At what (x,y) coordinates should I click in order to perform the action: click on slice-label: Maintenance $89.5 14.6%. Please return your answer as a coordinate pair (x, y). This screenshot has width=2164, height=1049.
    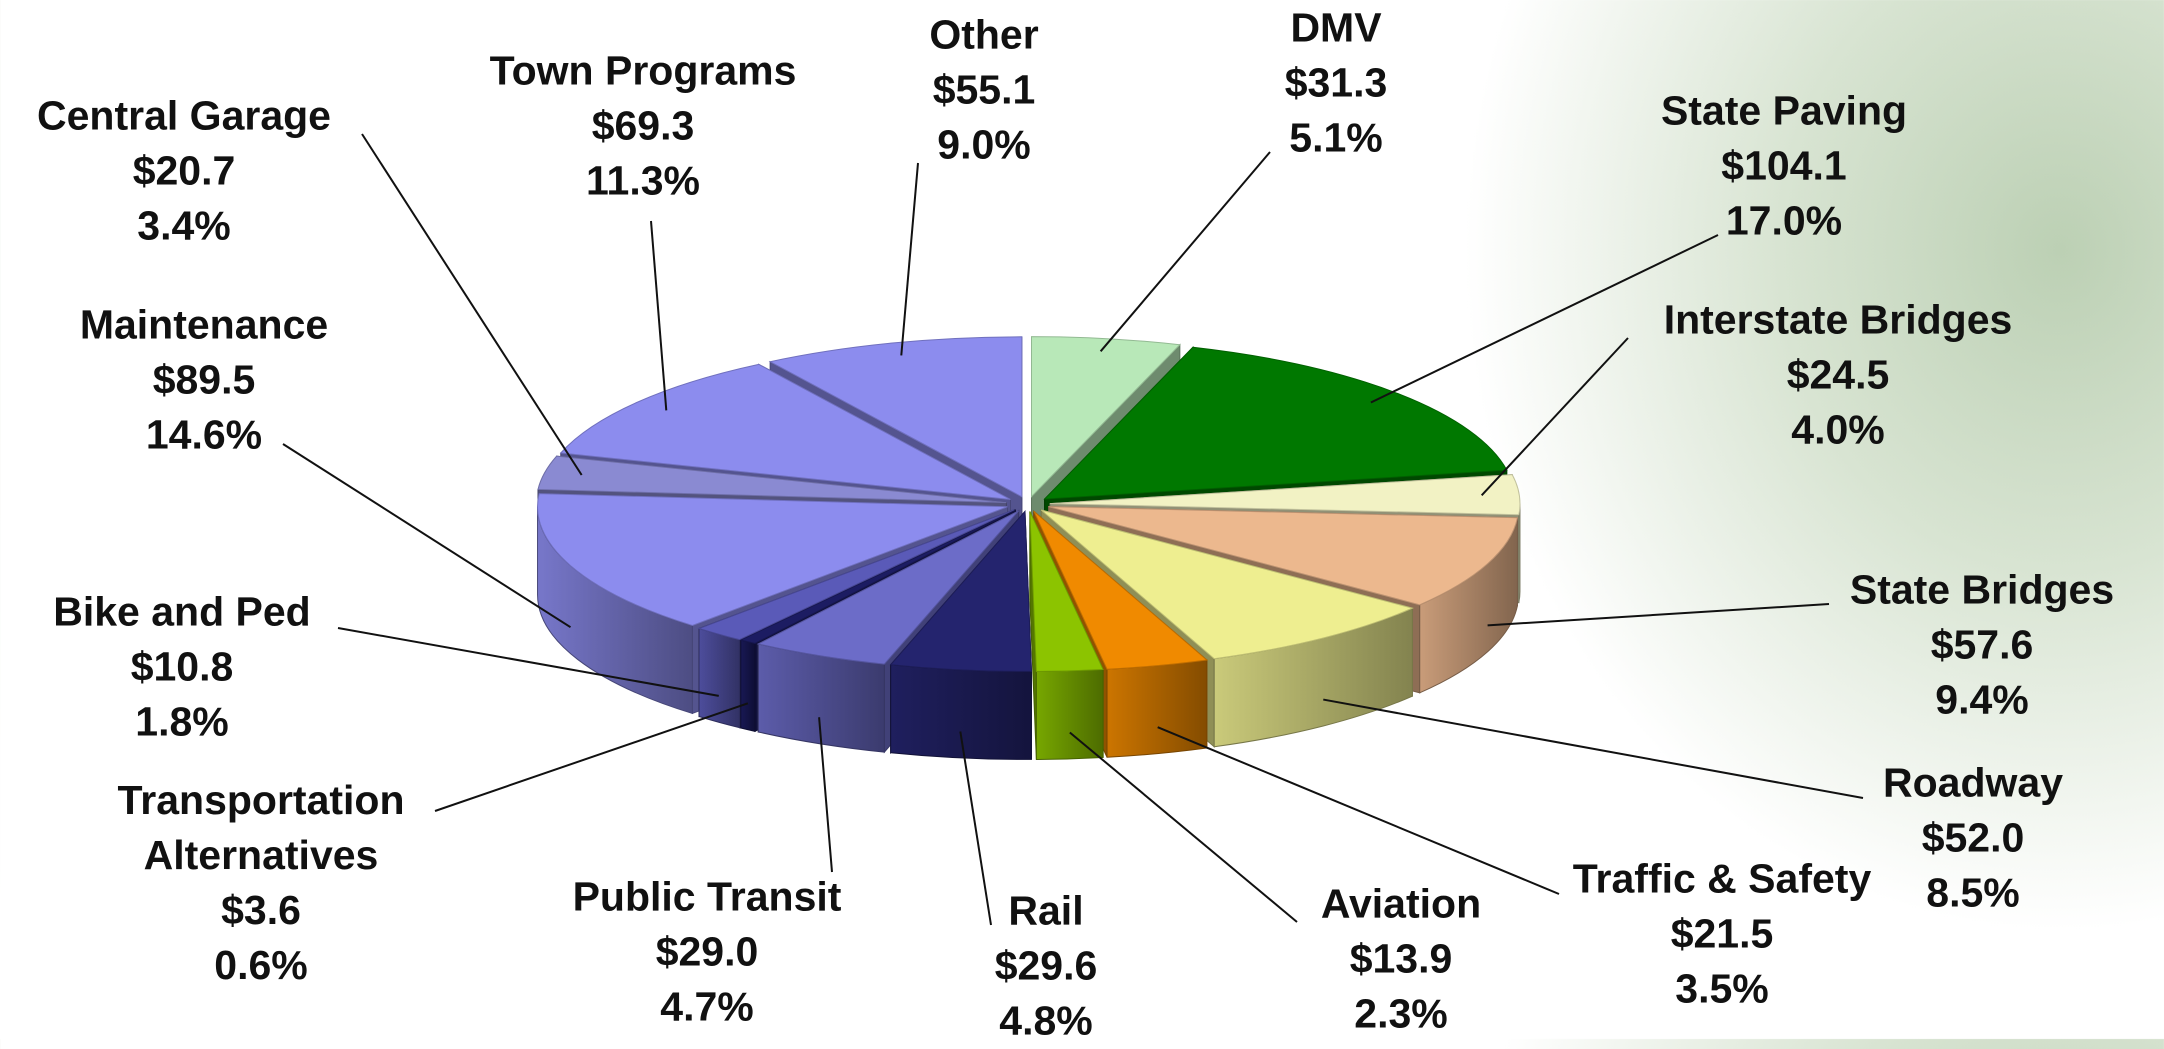
    Looking at the image, I should click on (204, 380).